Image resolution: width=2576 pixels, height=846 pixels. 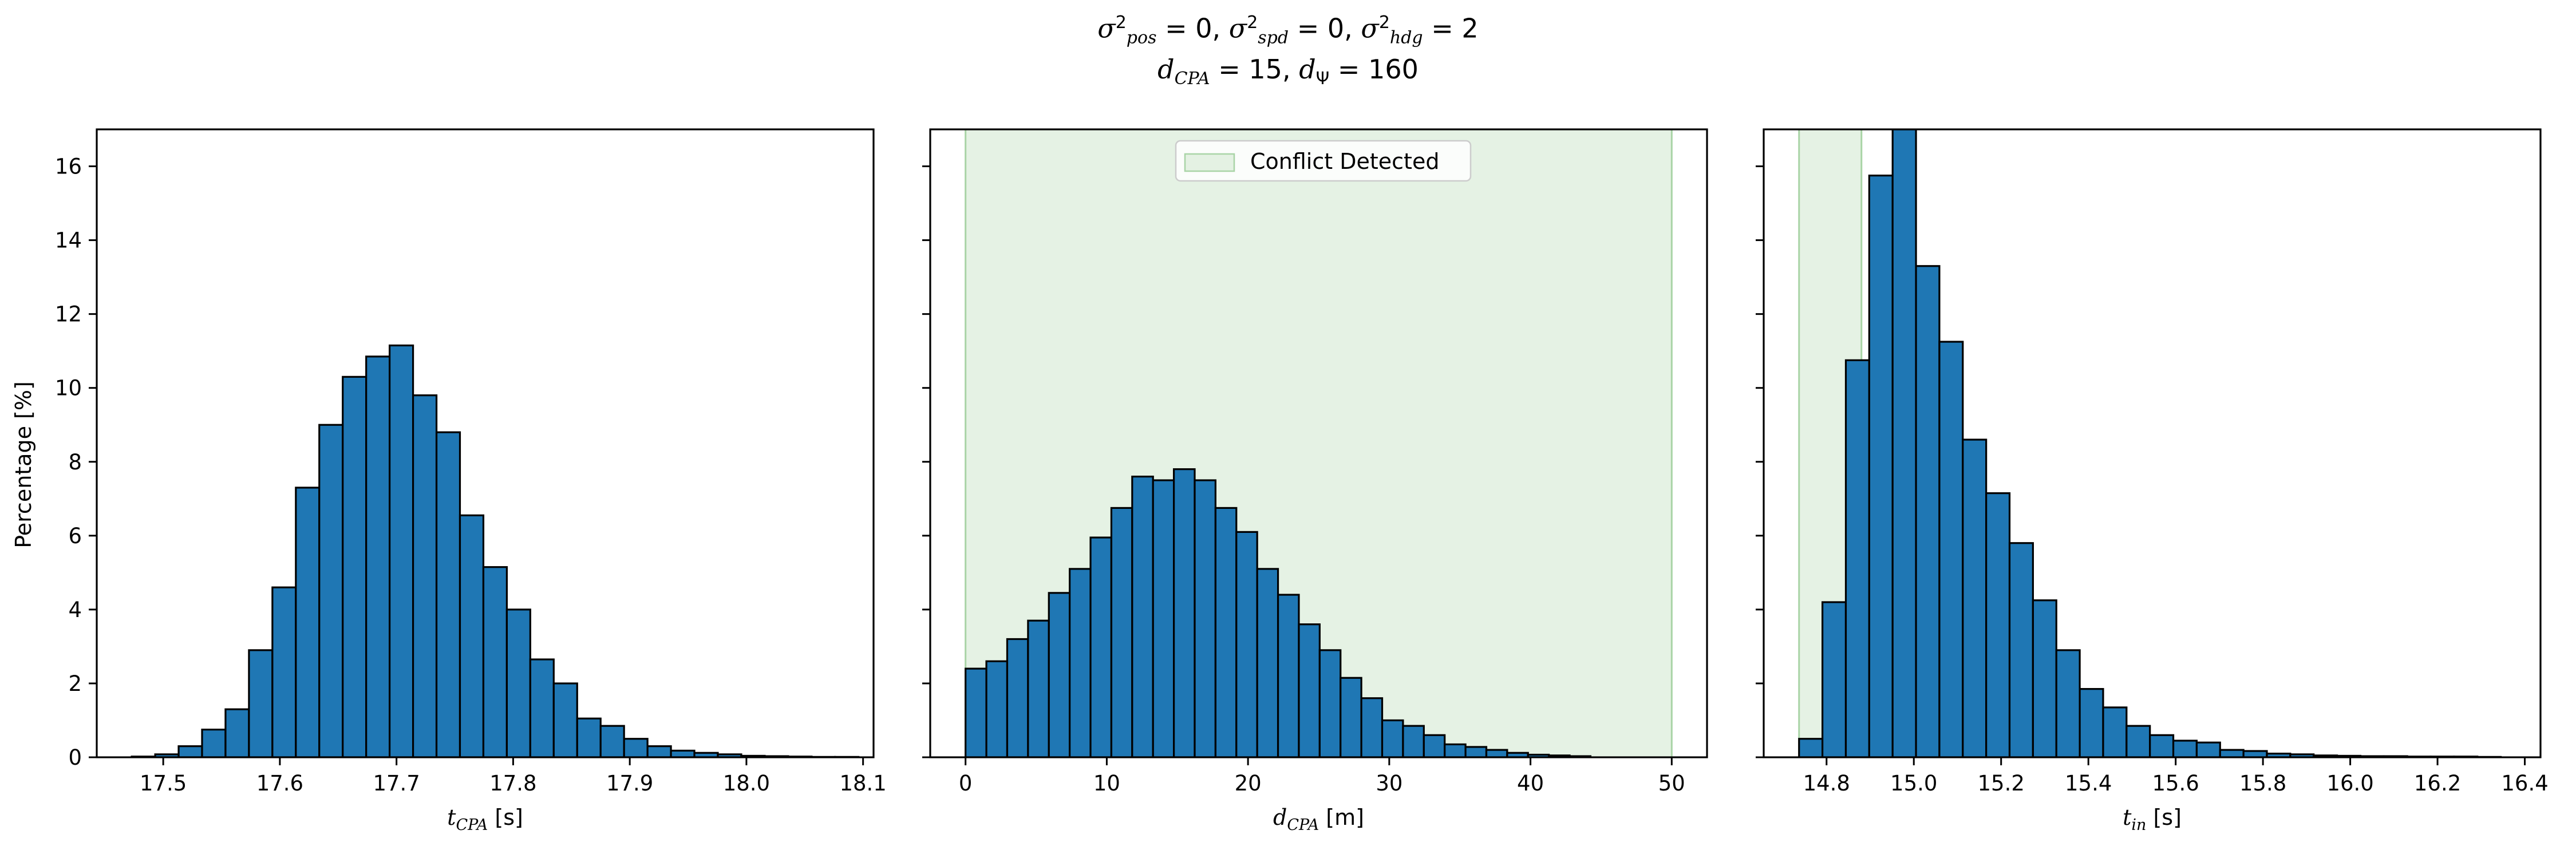 What do you see at coordinates (23, 464) in the screenshot?
I see `y-axis-label: Percentage [%]` at bounding box center [23, 464].